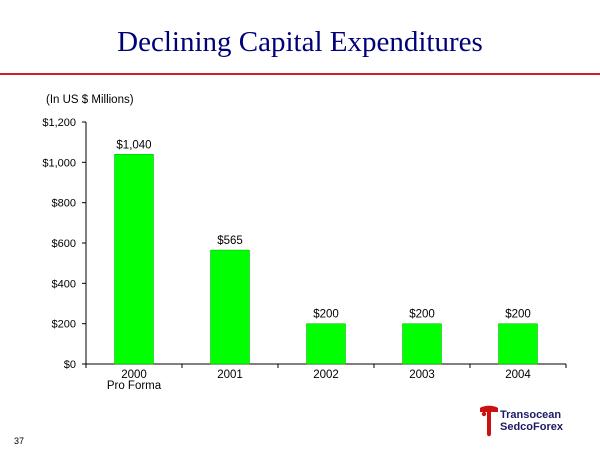  I want to click on logo-line2: SedcoForex, so click(531, 427).